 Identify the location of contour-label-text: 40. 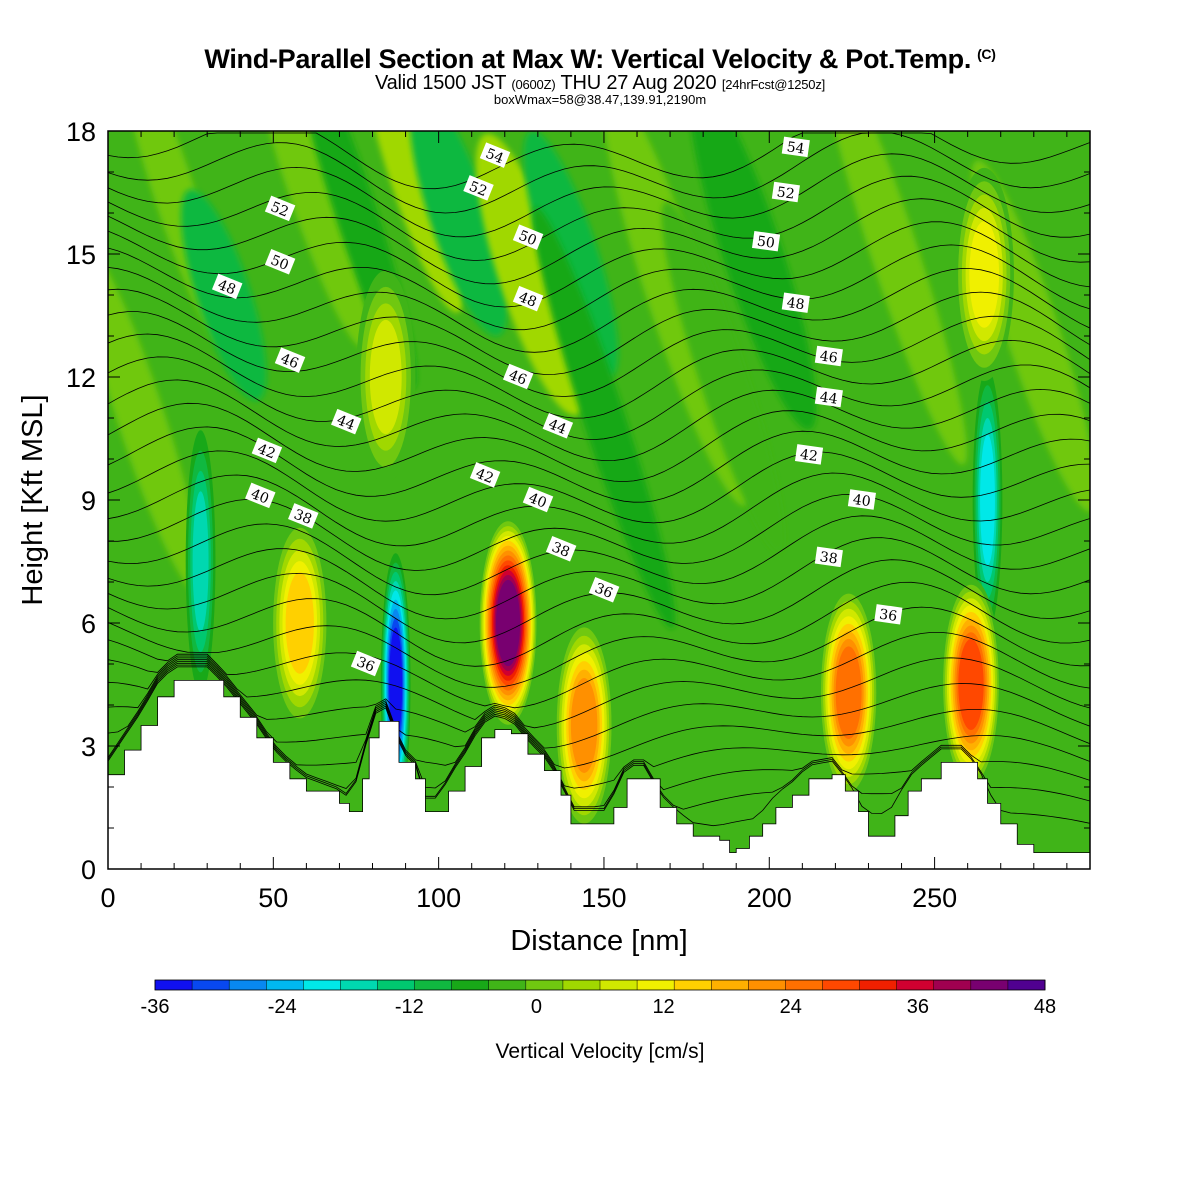
(537, 501).